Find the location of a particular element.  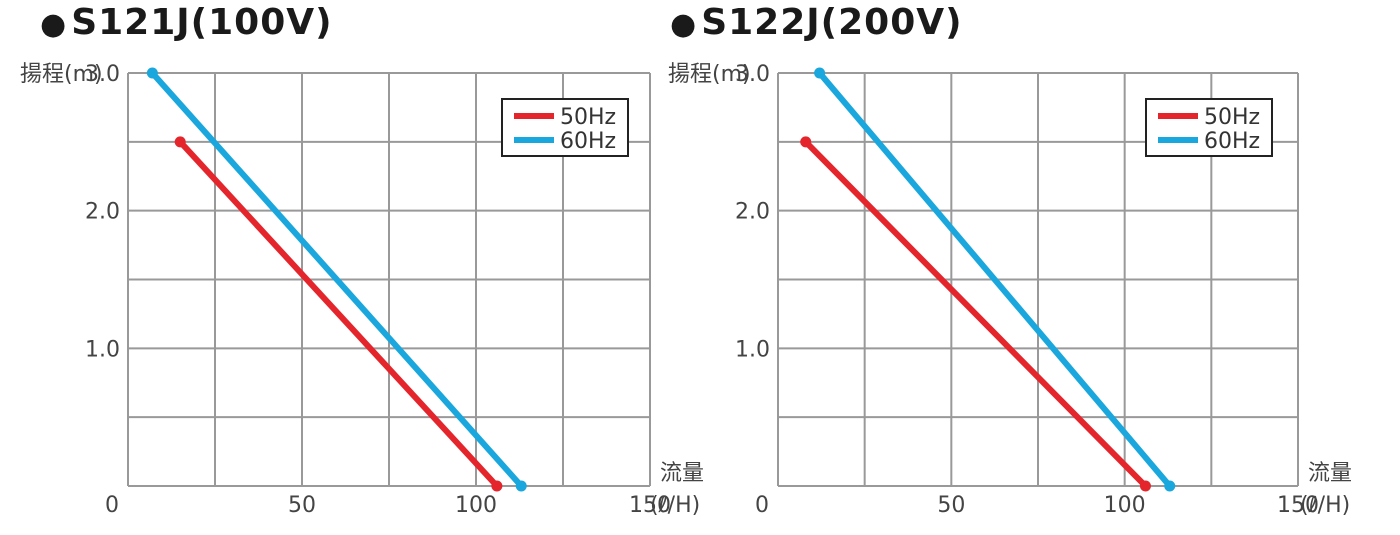

chart-title: ● S122J(200V) is located at coordinates (816, 22).